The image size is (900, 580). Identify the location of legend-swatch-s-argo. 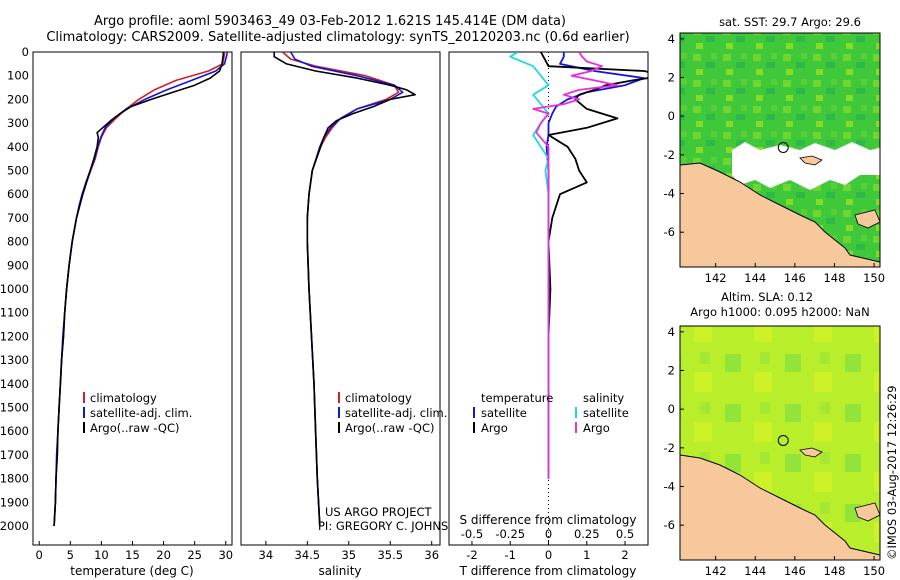
(576, 427).